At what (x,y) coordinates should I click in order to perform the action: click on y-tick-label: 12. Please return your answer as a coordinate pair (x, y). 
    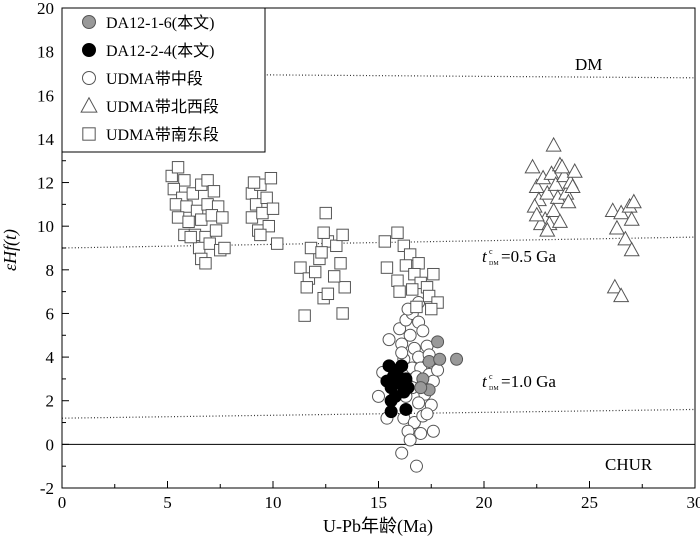
    Looking at the image, I should click on (45, 183).